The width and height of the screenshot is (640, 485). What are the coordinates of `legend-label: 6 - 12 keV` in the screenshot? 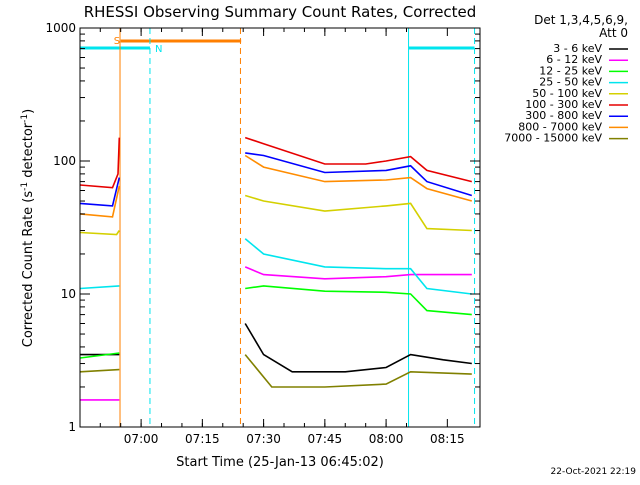 It's located at (574, 59).